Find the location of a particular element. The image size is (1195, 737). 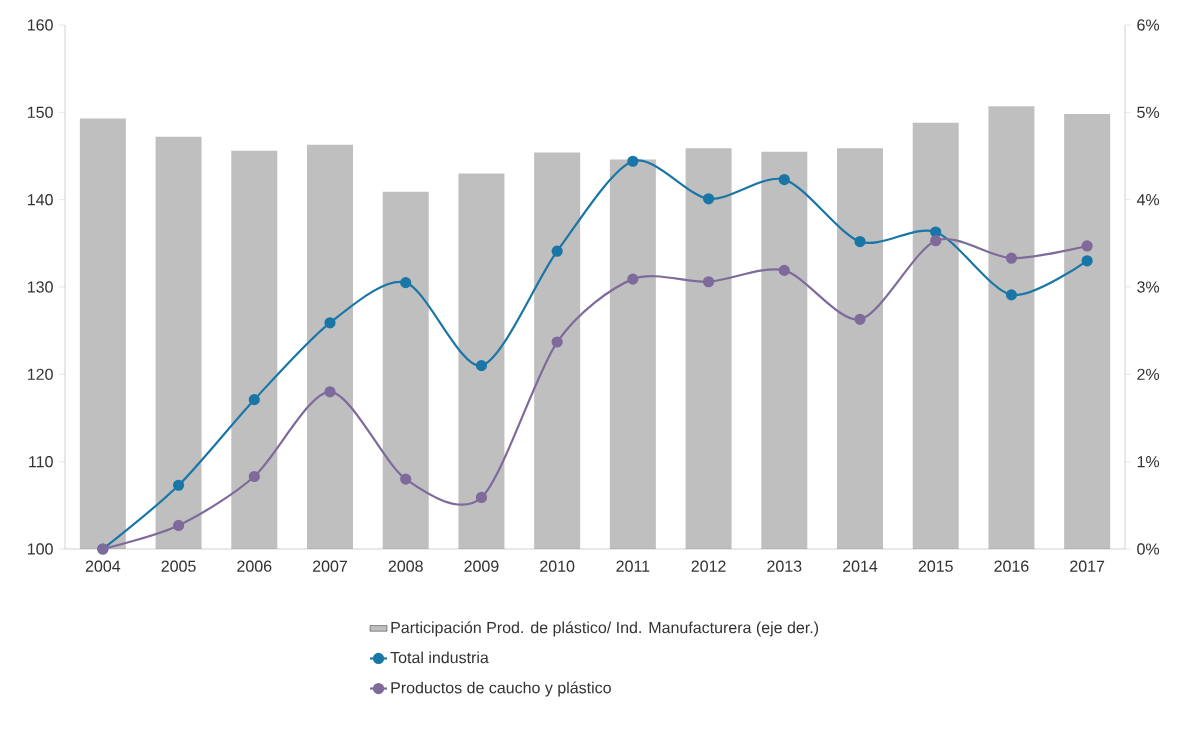

x-tick-label: 2014 is located at coordinates (860, 566).